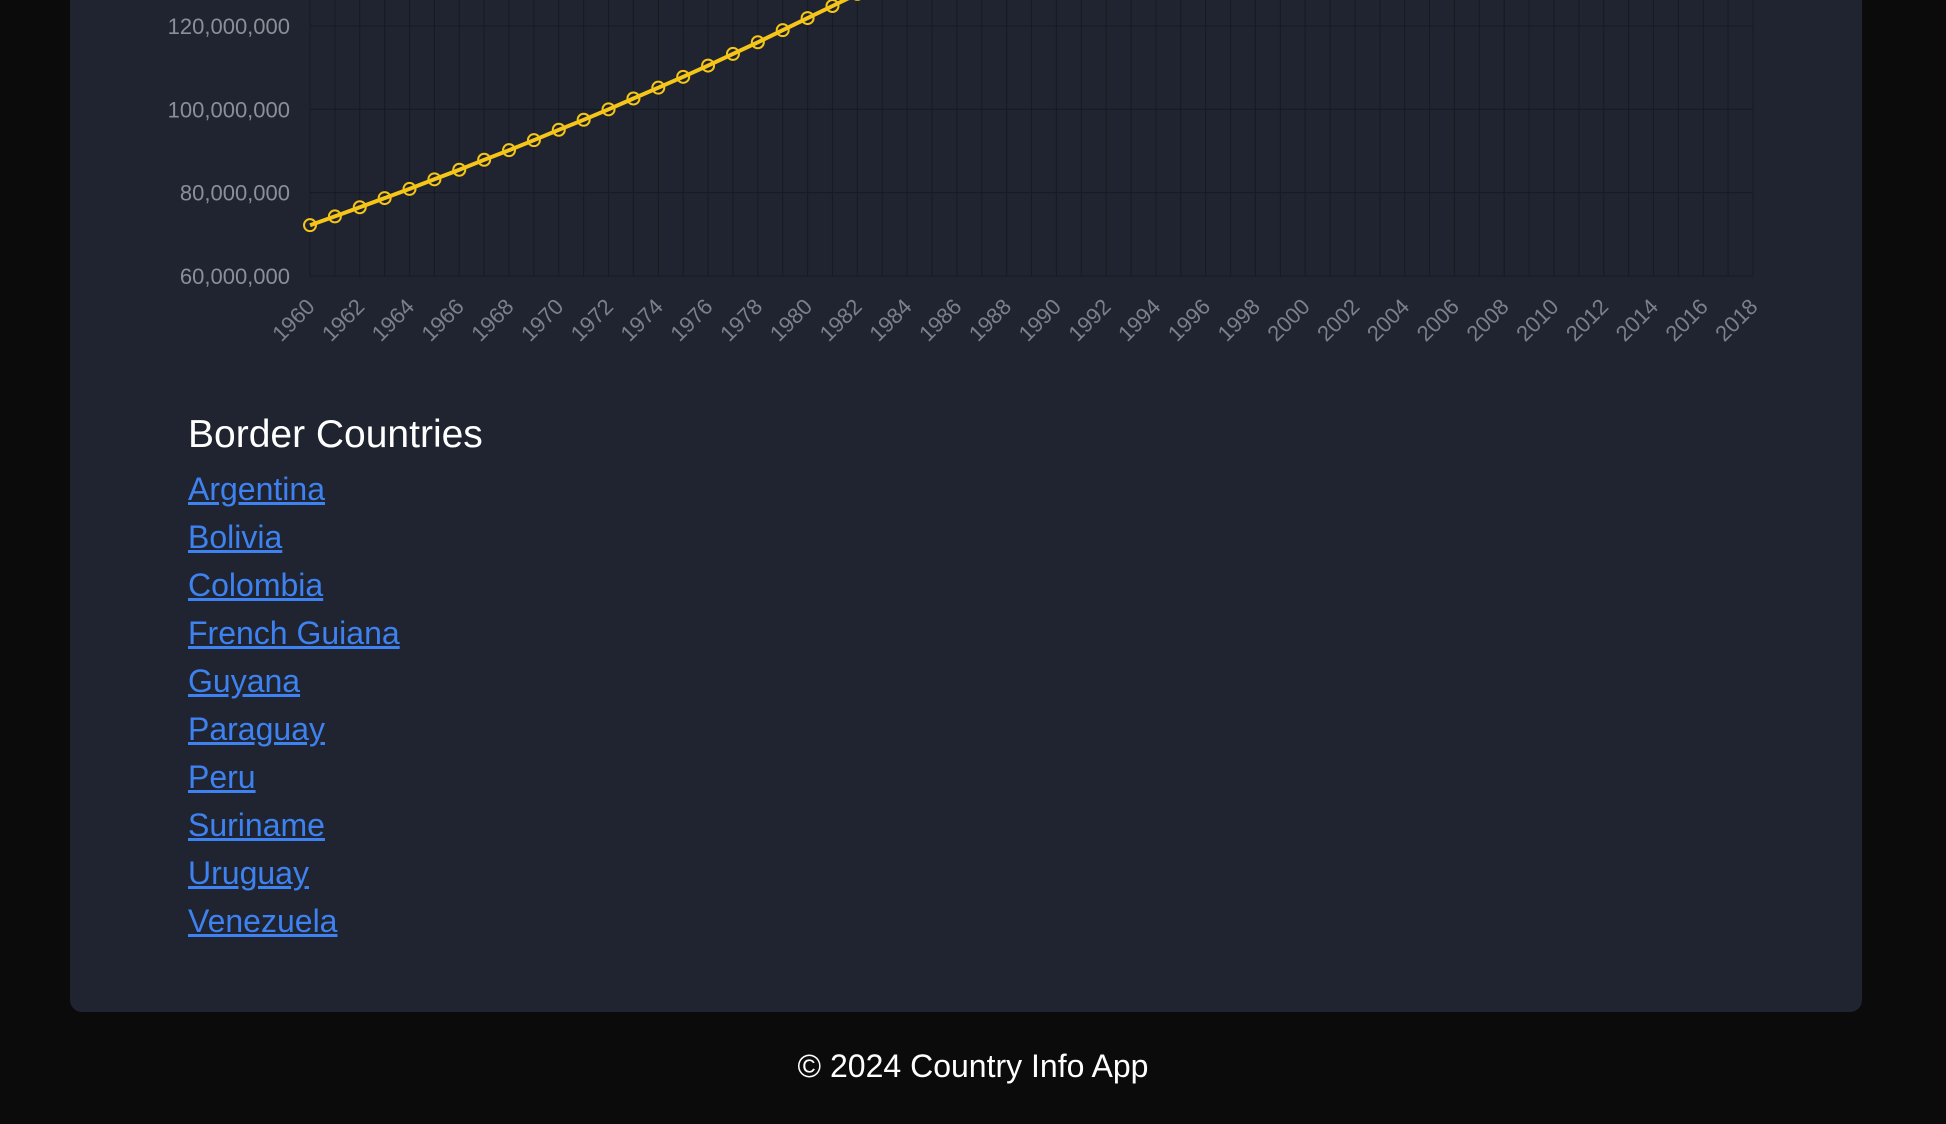 This screenshot has height=1124, width=1946. What do you see at coordinates (293, 320) in the screenshot?
I see `x-tick-label: 1960` at bounding box center [293, 320].